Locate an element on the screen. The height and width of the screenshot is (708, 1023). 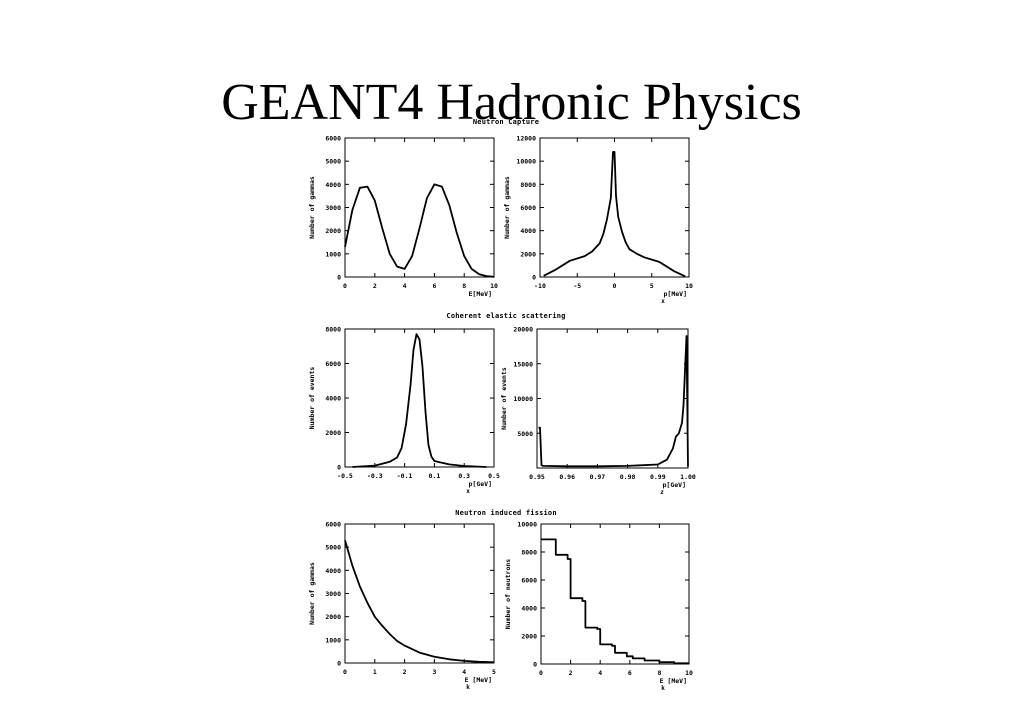
x-tick-label: 0.98 is located at coordinates (628, 477).